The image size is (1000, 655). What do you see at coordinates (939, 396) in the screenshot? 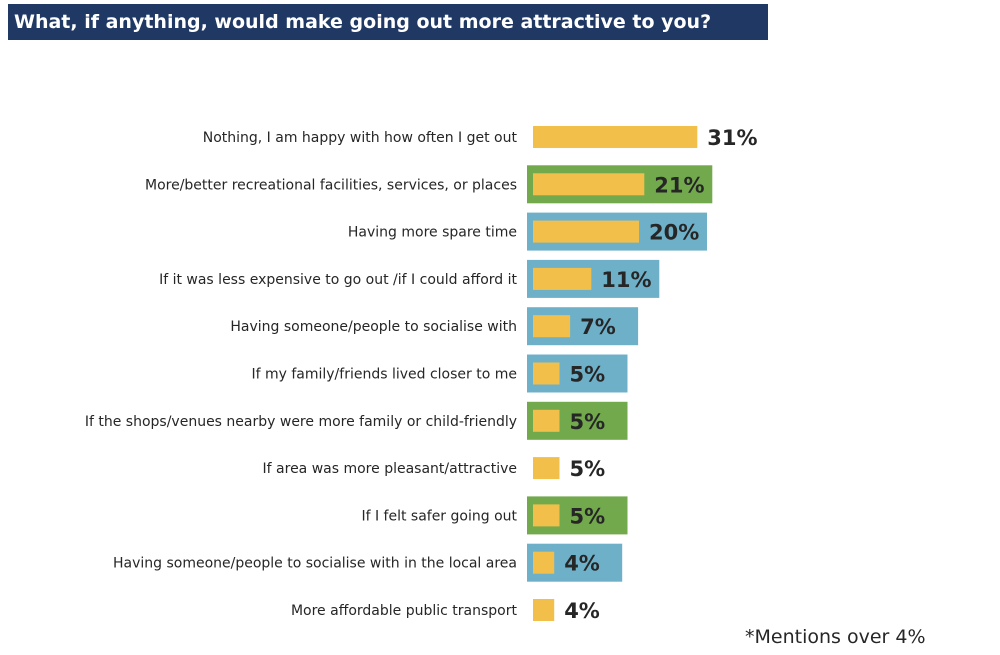
I see `summary-local-label: Changes to the local area` at bounding box center [939, 396].